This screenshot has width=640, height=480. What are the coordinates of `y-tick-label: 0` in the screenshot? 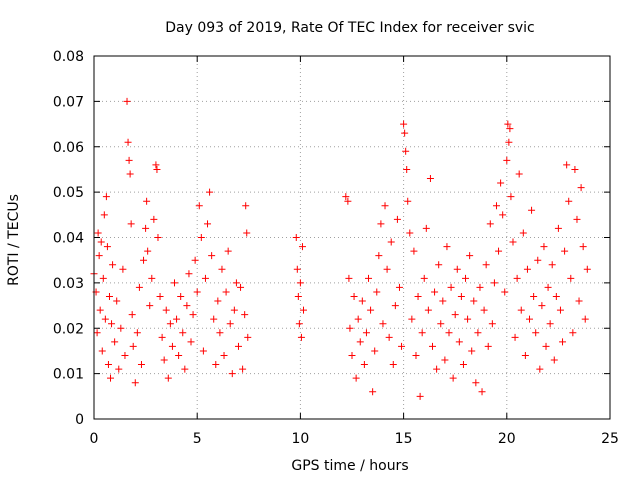 It's located at (79, 420).